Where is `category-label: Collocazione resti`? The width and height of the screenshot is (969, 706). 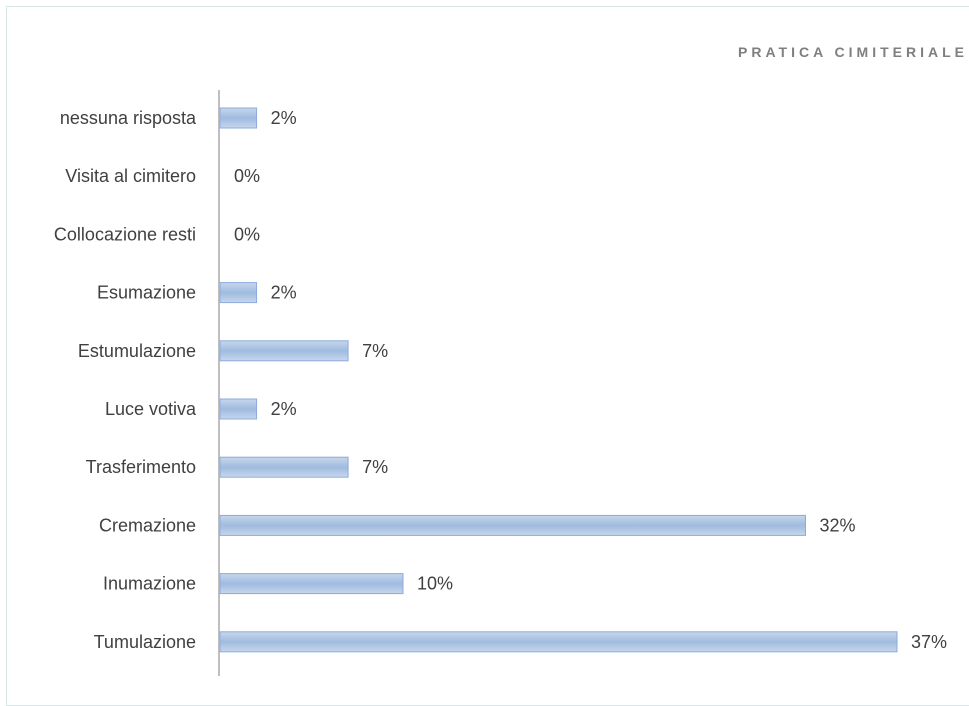 category-label: Collocazione resti is located at coordinates (125, 234).